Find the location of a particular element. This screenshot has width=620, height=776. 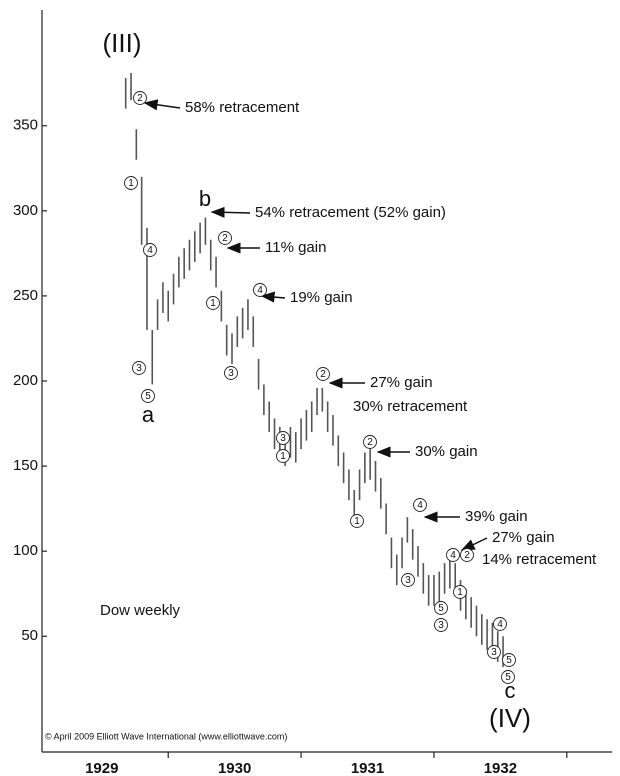

annotation: 39% gain is located at coordinates (496, 516).